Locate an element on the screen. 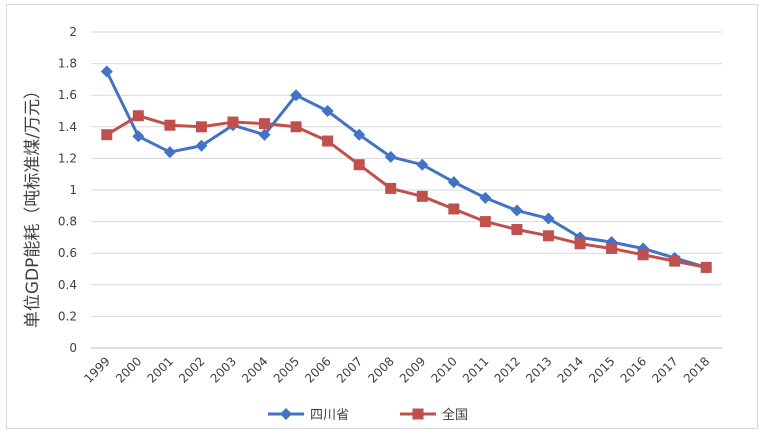 The width and height of the screenshot is (766, 434). x-tick-label: 2010 is located at coordinates (443, 369).